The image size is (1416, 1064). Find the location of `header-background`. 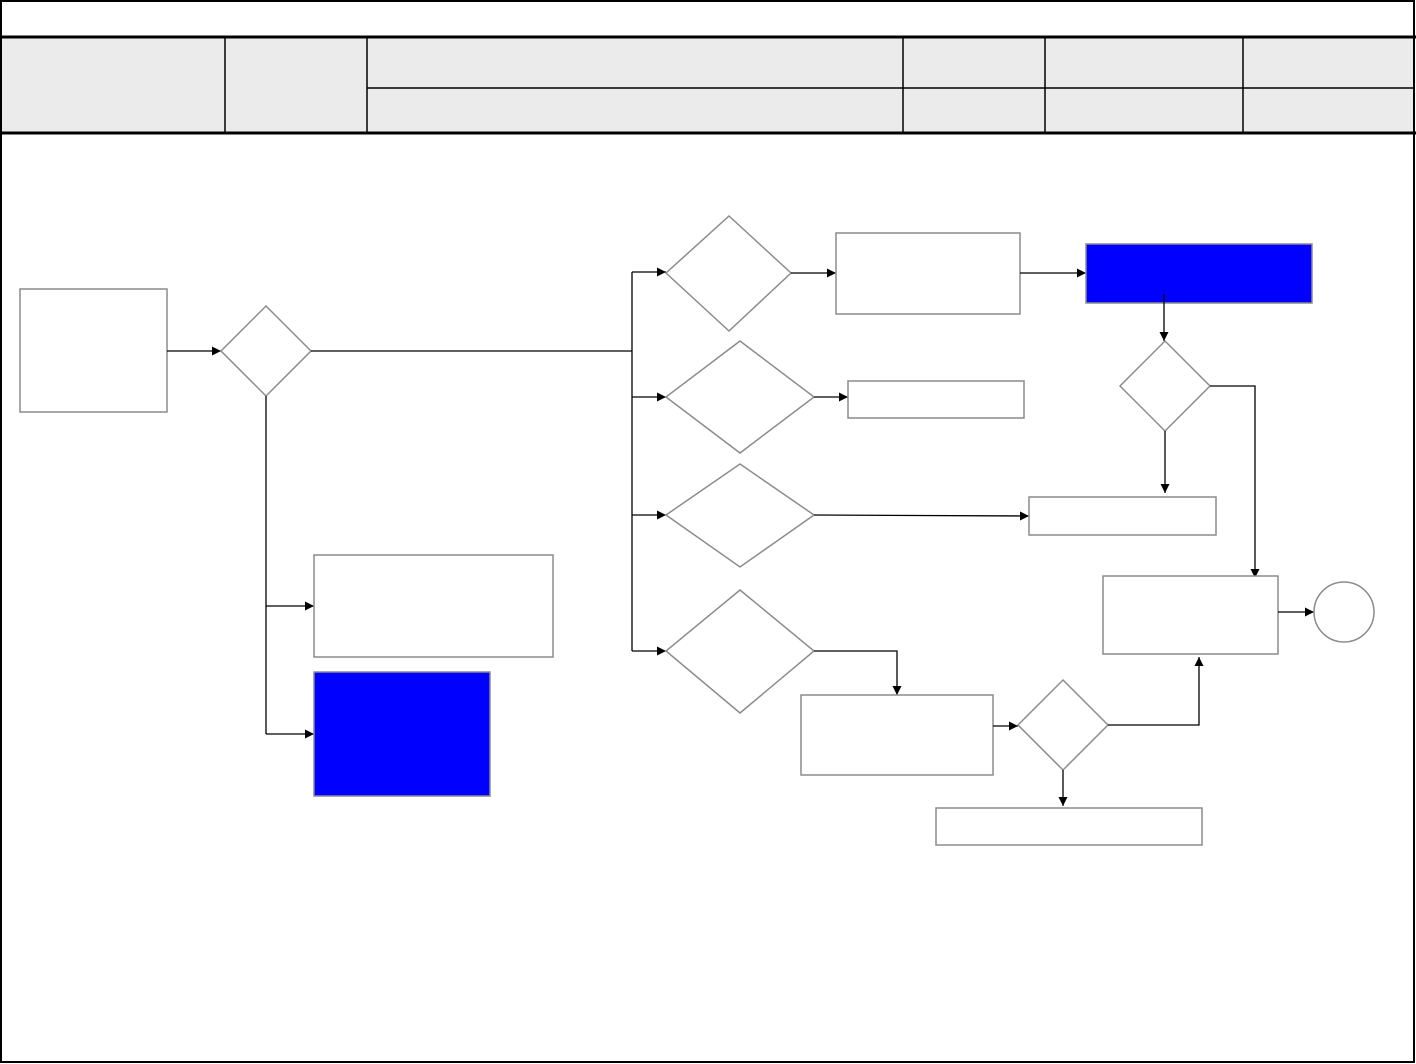

header-background is located at coordinates (707, 85).